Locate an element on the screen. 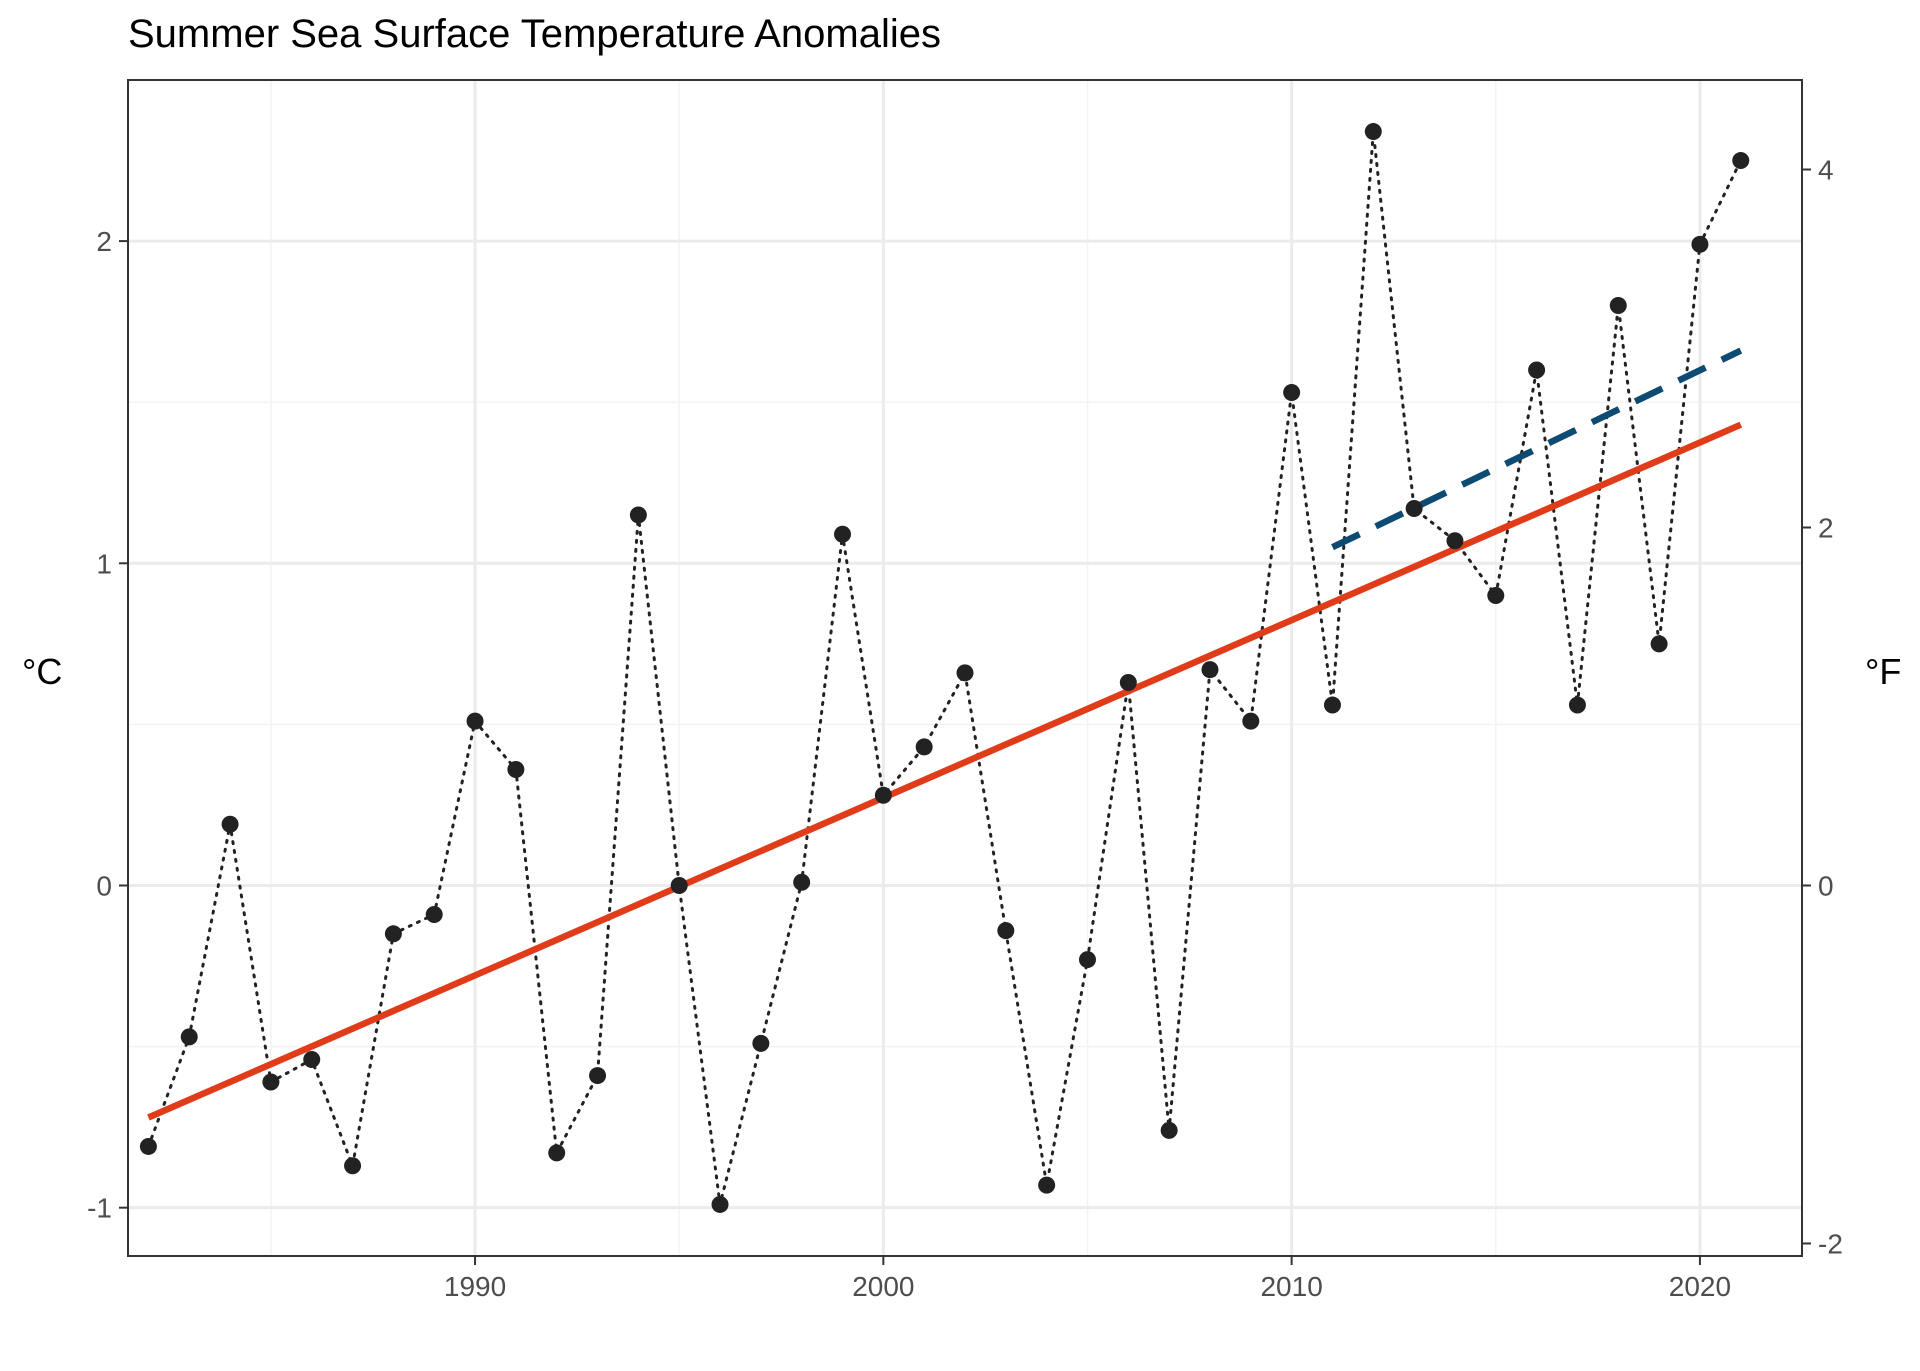  y-tick-label: 2 is located at coordinates (104, 241).